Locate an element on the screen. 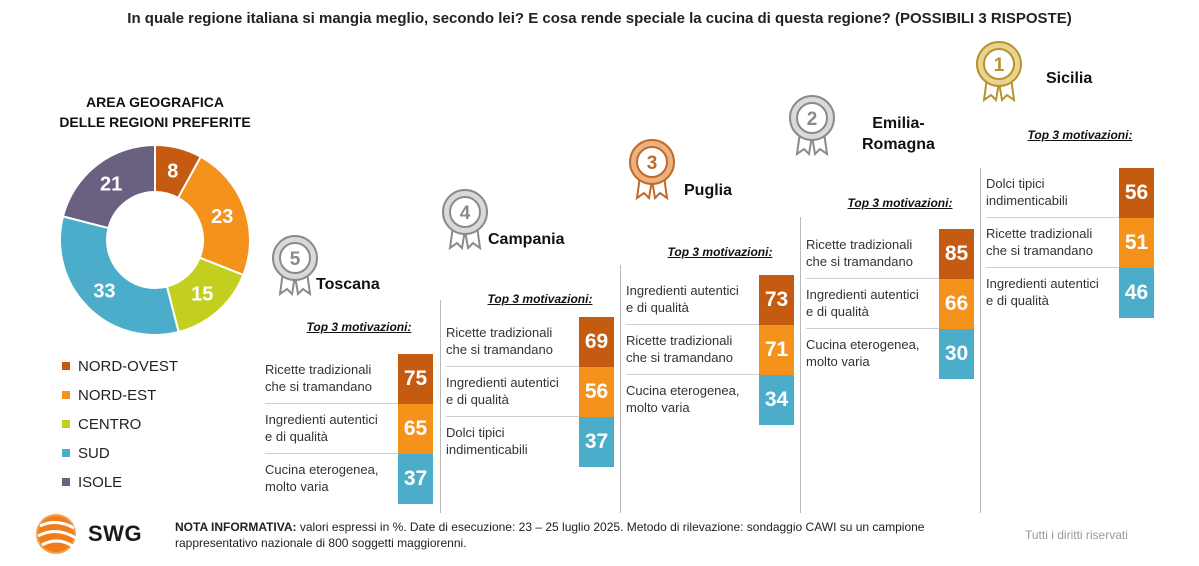 This screenshot has height=566, width=1199. legend-label: CENTRO is located at coordinates (110, 424).